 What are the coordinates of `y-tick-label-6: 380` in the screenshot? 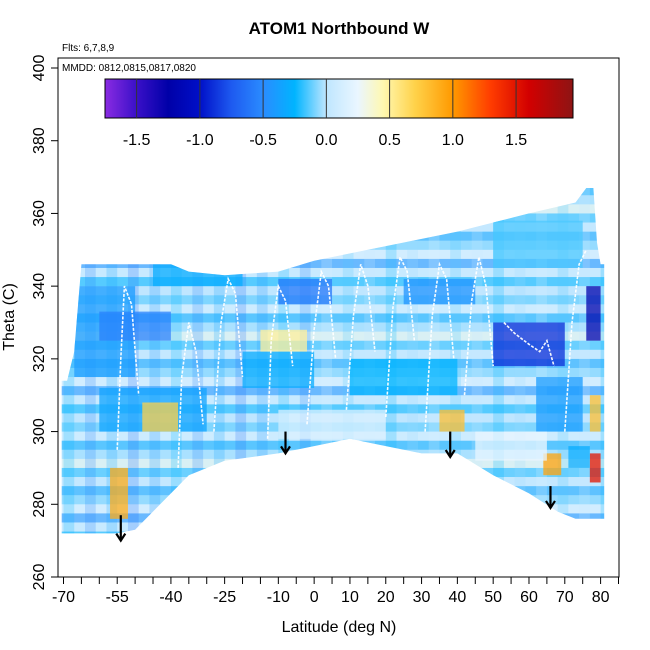 It's located at (39, 140).